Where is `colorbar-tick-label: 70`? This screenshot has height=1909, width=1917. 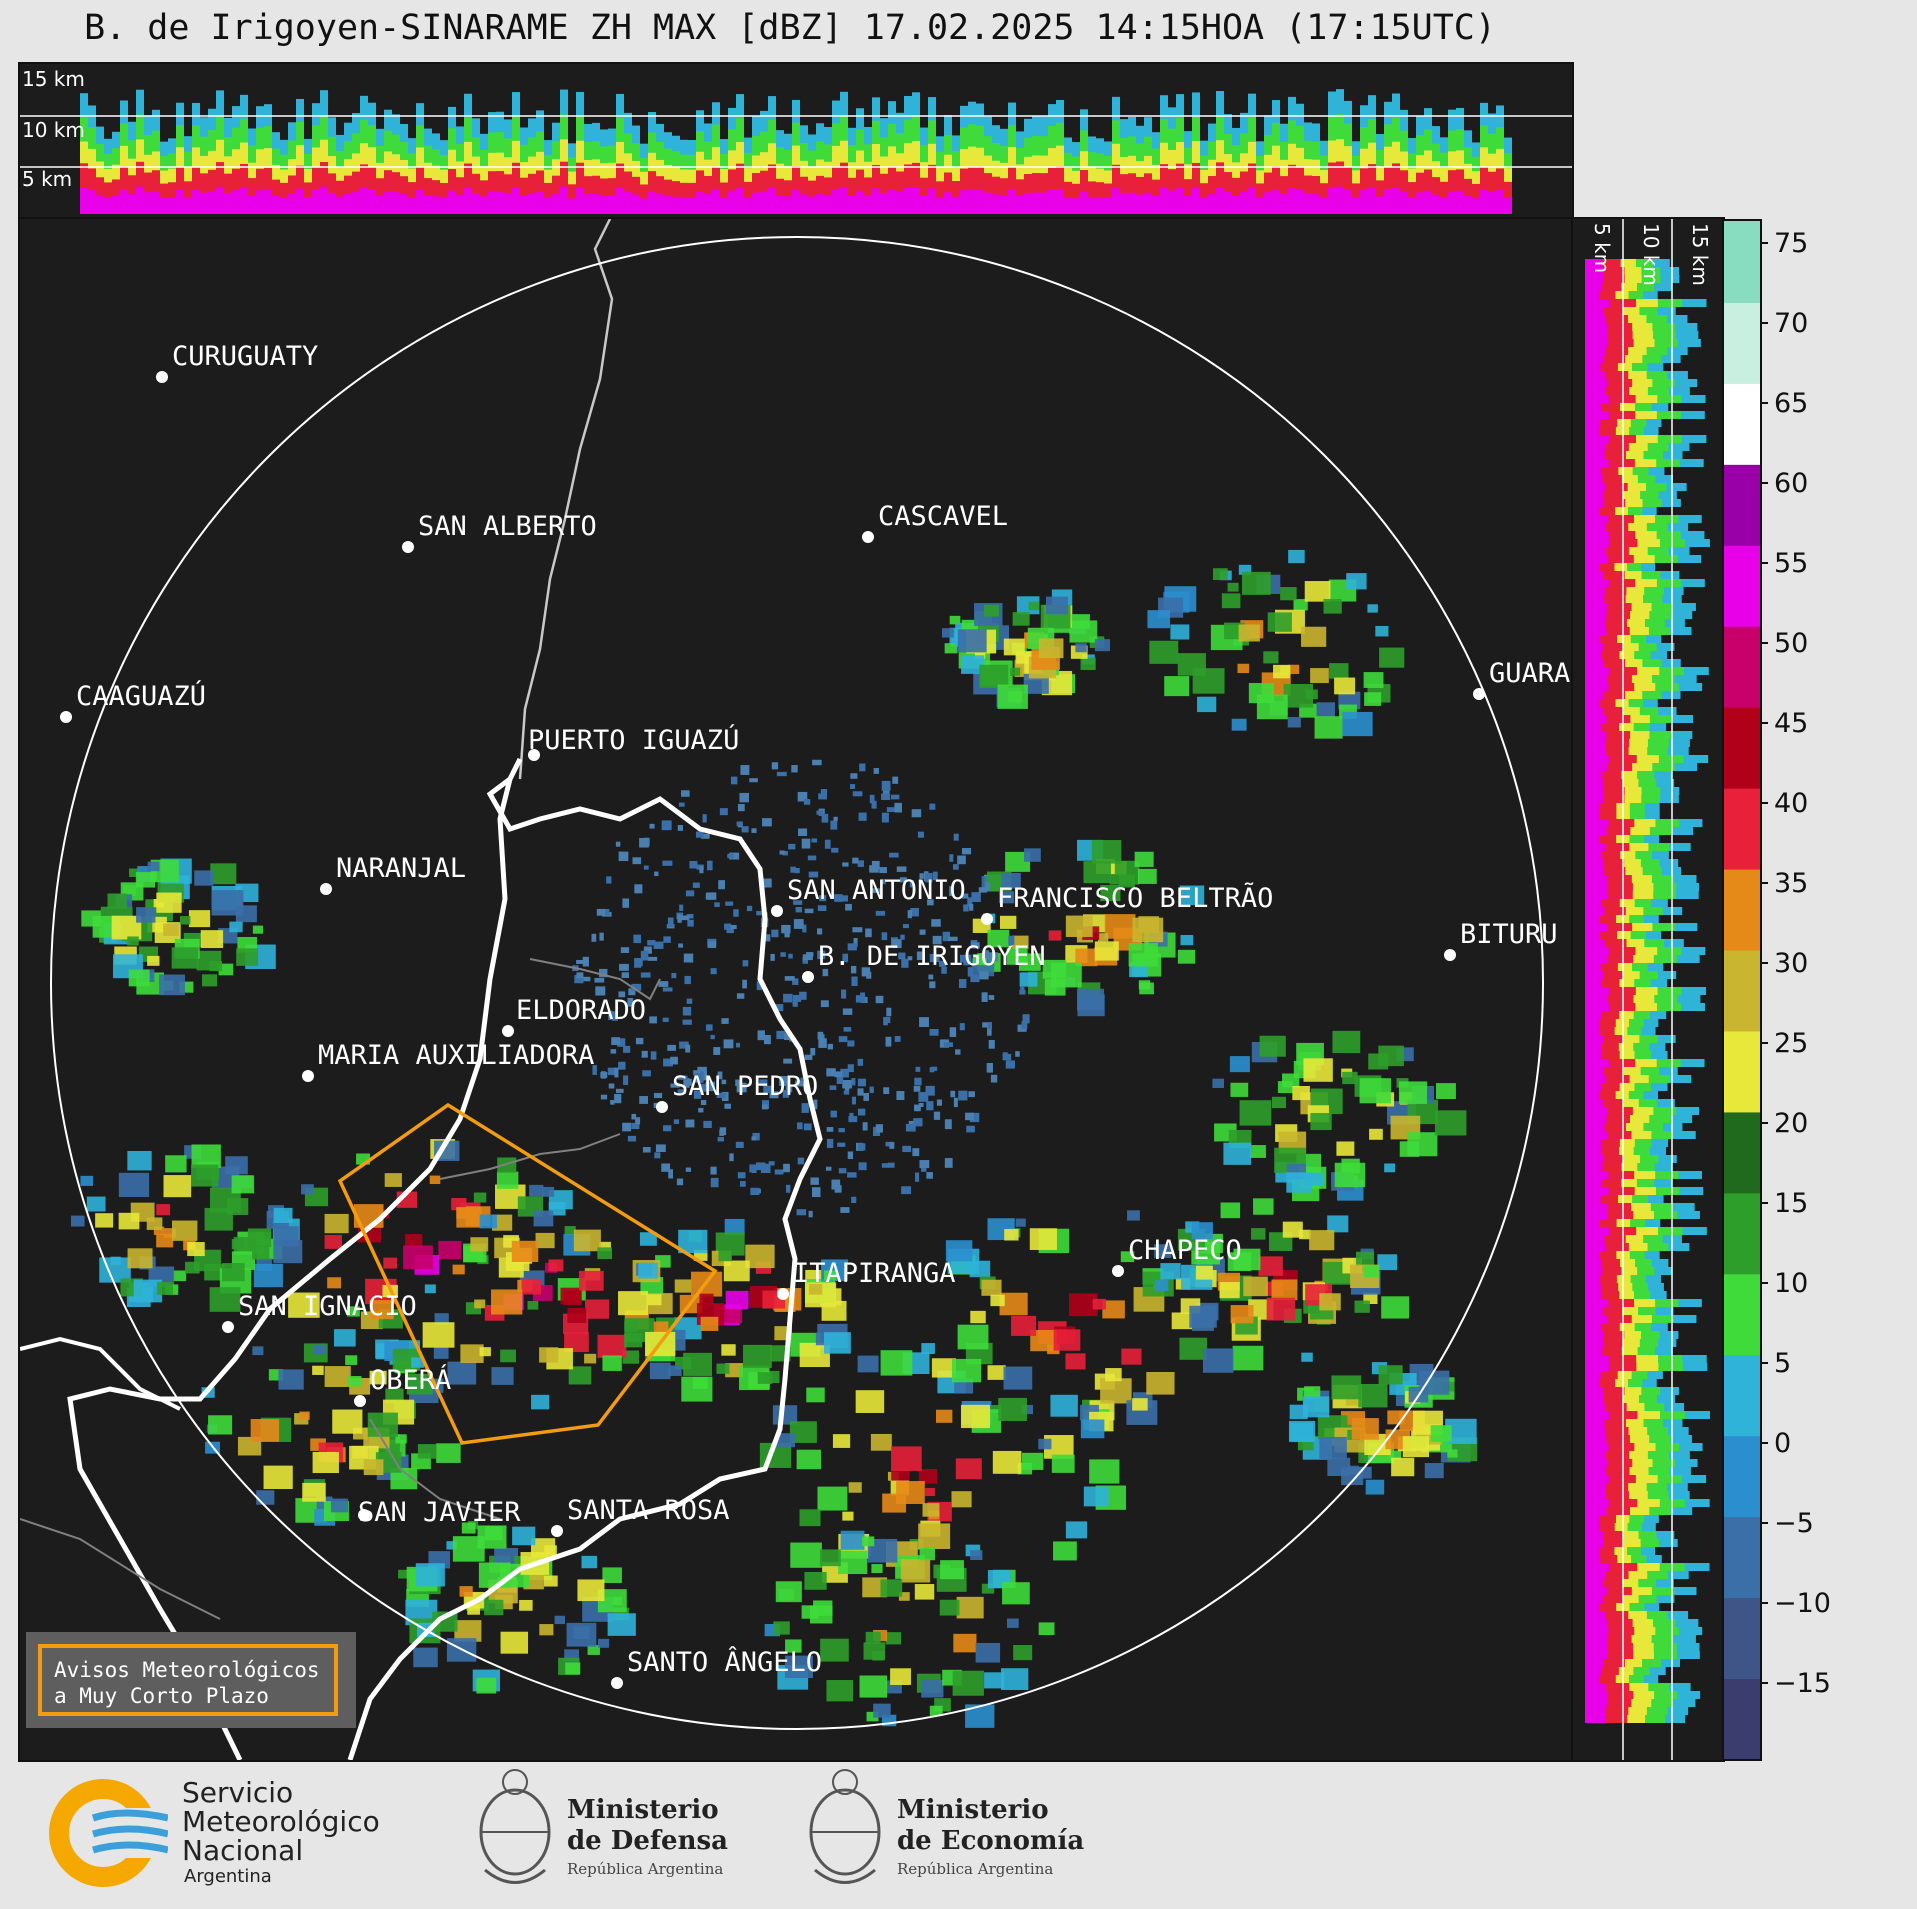 colorbar-tick-label: 70 is located at coordinates (1791, 323).